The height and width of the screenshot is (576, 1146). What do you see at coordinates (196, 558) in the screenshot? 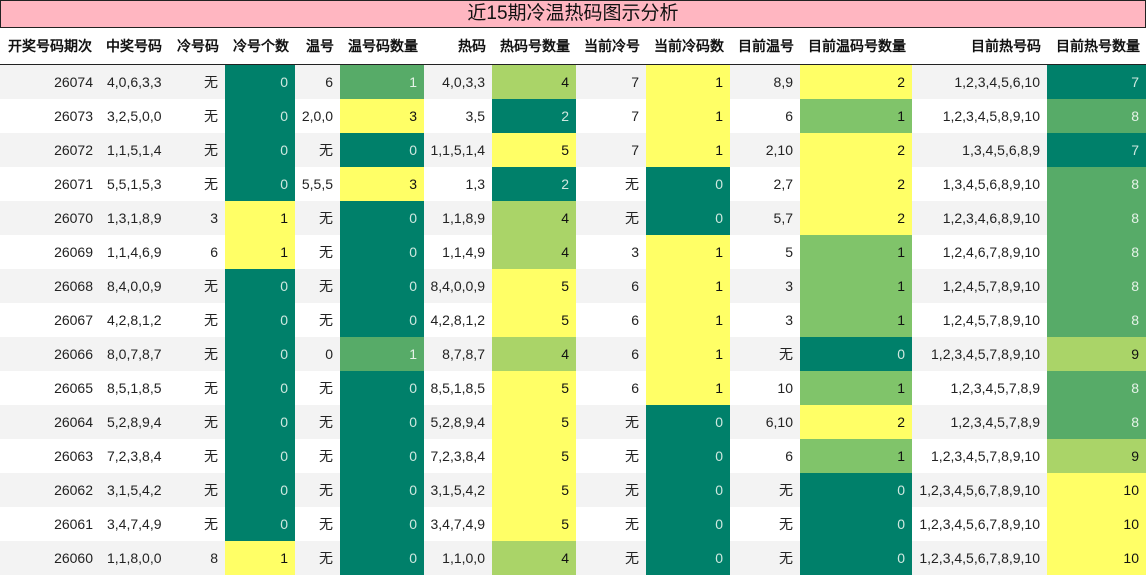
I see `cold-numbers-cell: 8` at bounding box center [196, 558].